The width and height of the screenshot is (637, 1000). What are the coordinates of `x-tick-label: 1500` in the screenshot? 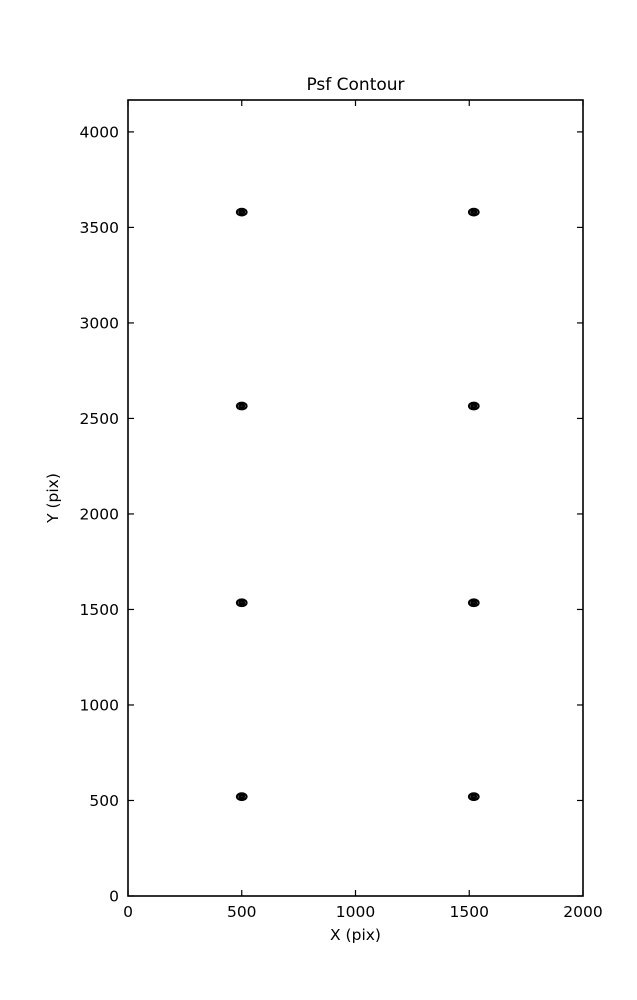 It's located at (469, 912).